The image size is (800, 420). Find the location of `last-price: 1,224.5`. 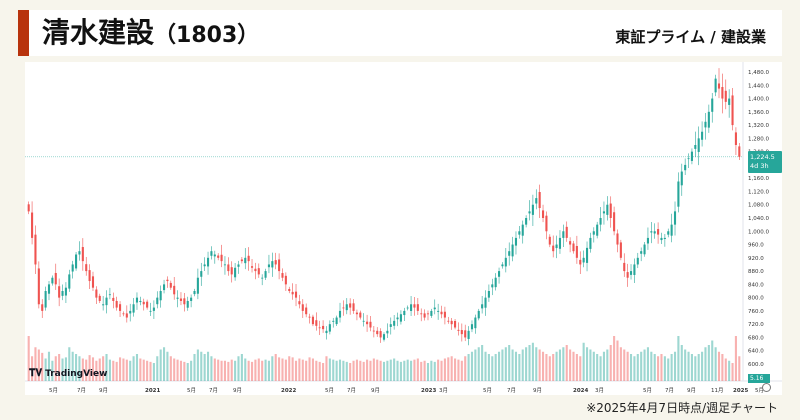

last-price: 1,224.5 is located at coordinates (762, 156).